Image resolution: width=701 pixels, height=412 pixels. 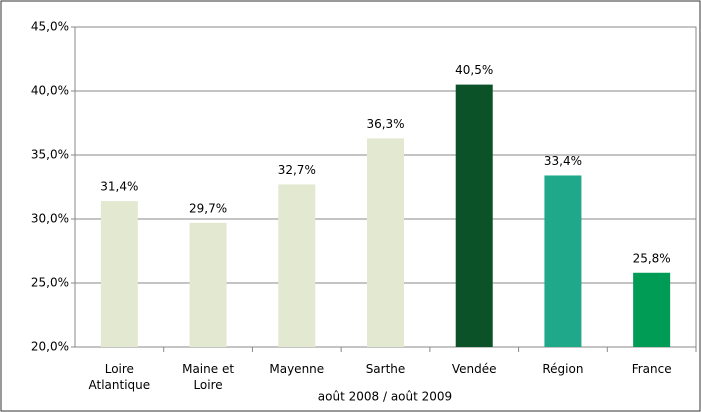 What do you see at coordinates (50, 283) in the screenshot?
I see `y-tick-label: 25,0%` at bounding box center [50, 283].